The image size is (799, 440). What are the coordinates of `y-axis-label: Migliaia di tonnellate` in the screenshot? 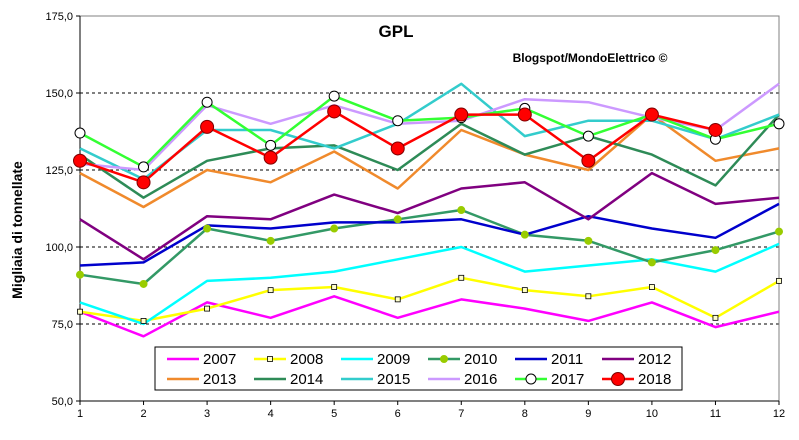 It's located at (17, 230).